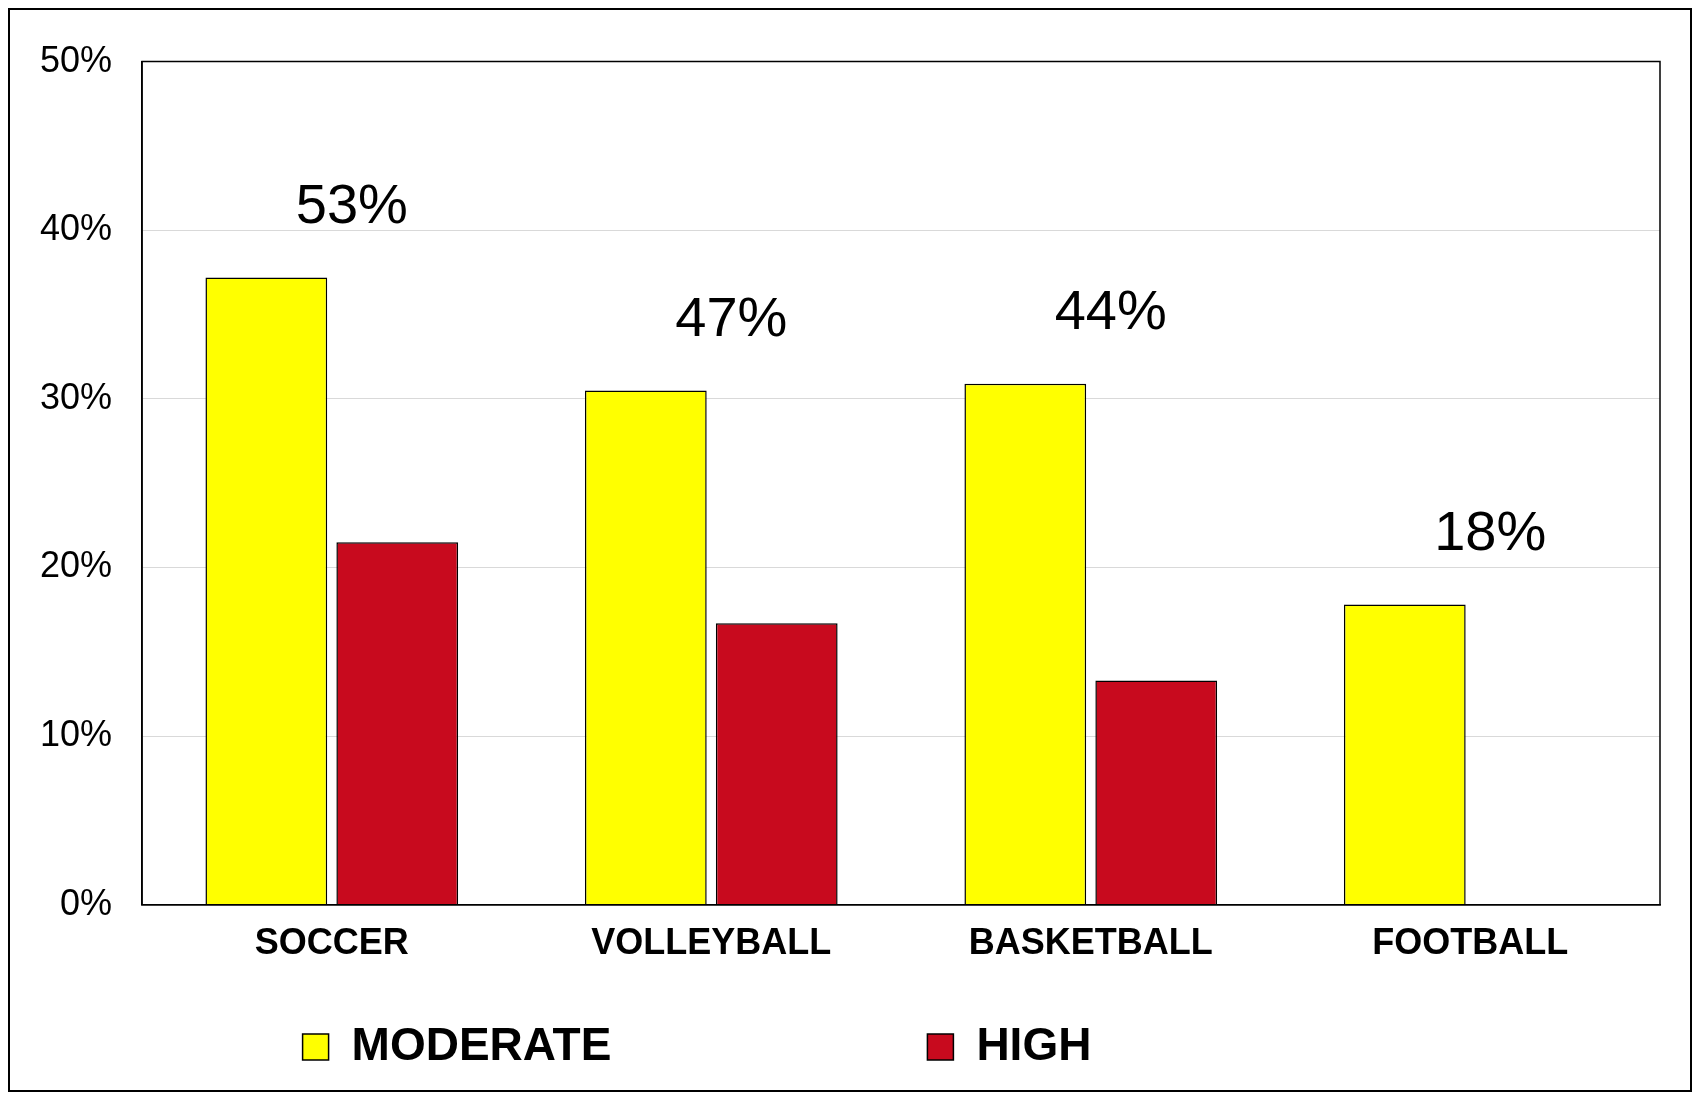 This screenshot has width=1704, height=1100. Describe the element at coordinates (86, 902) in the screenshot. I see `y-tick-label: 0%` at that location.